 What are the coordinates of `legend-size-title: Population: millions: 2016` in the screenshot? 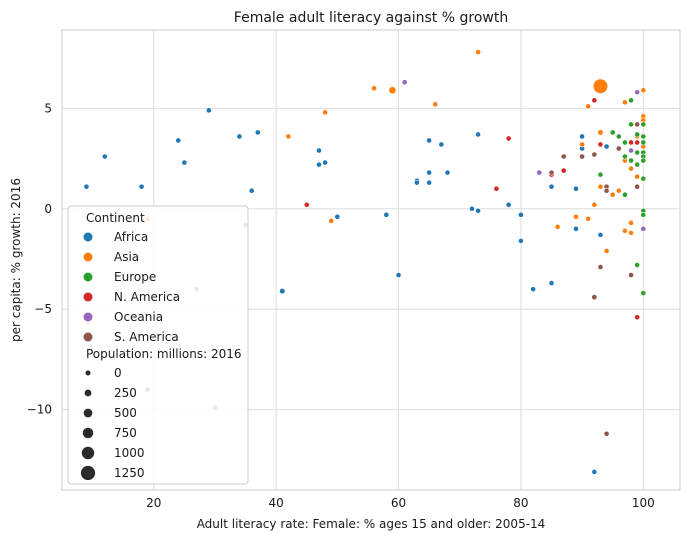 It's located at (164, 354).